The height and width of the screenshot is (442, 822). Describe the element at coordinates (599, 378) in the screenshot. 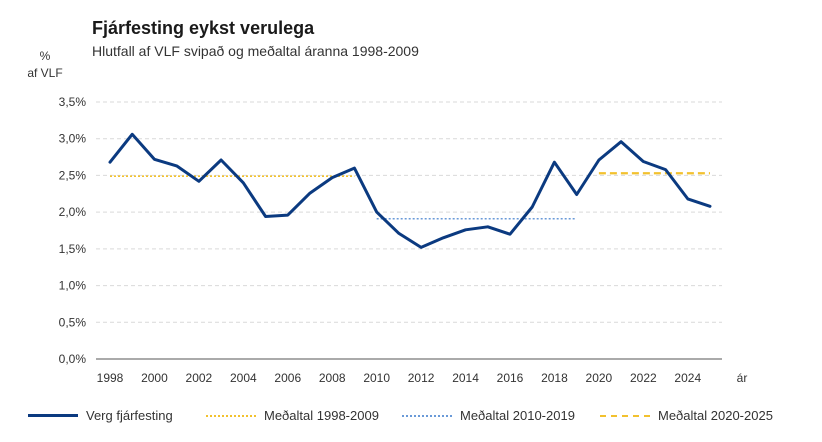

I see `x-tick-label: 2020` at that location.